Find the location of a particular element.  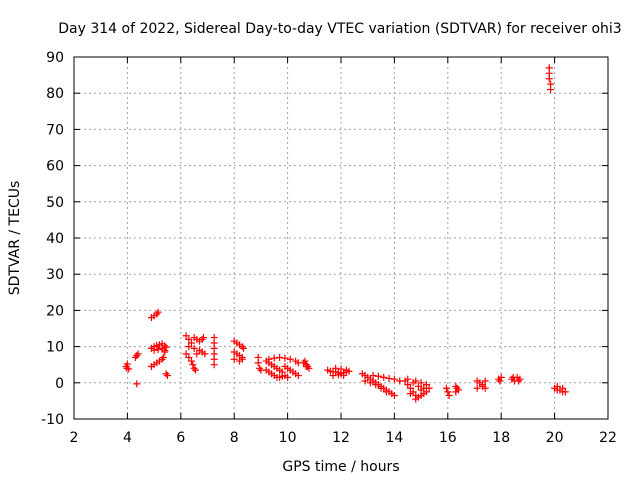

x-tick-label: 22 is located at coordinates (608, 438).